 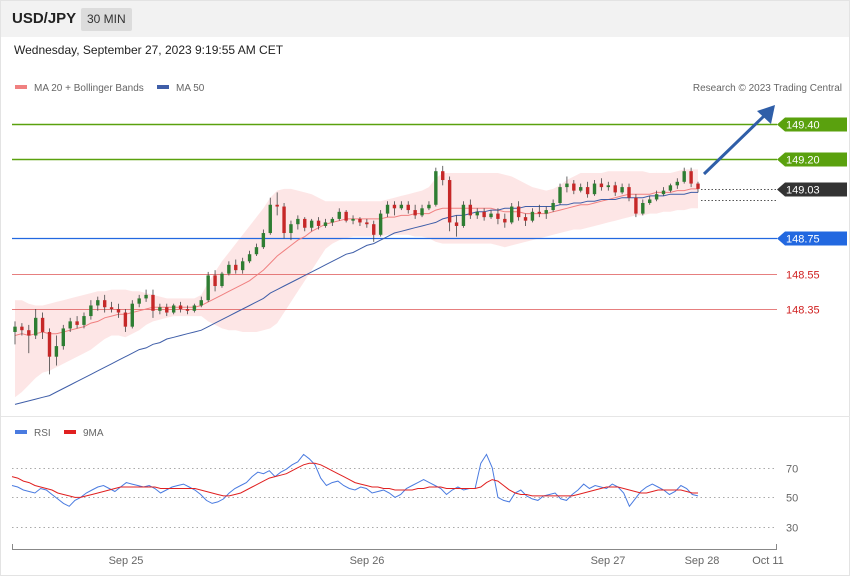 What do you see at coordinates (42, 433) in the screenshot?
I see `rsi-legend-label: RSI` at bounding box center [42, 433].